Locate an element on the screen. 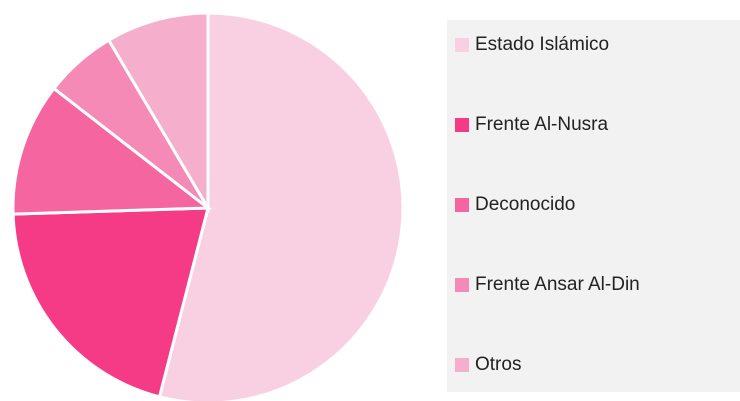  legend-label: Frente Ansar Al-Din is located at coordinates (557, 284).